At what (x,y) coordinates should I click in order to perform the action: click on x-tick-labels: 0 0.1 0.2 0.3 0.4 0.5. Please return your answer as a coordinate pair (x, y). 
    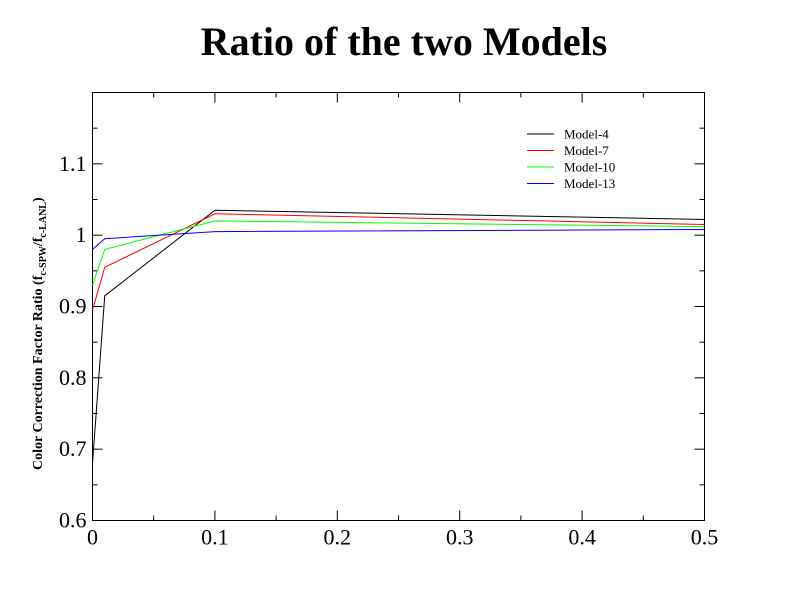
    Looking at the image, I should click on (402, 537).